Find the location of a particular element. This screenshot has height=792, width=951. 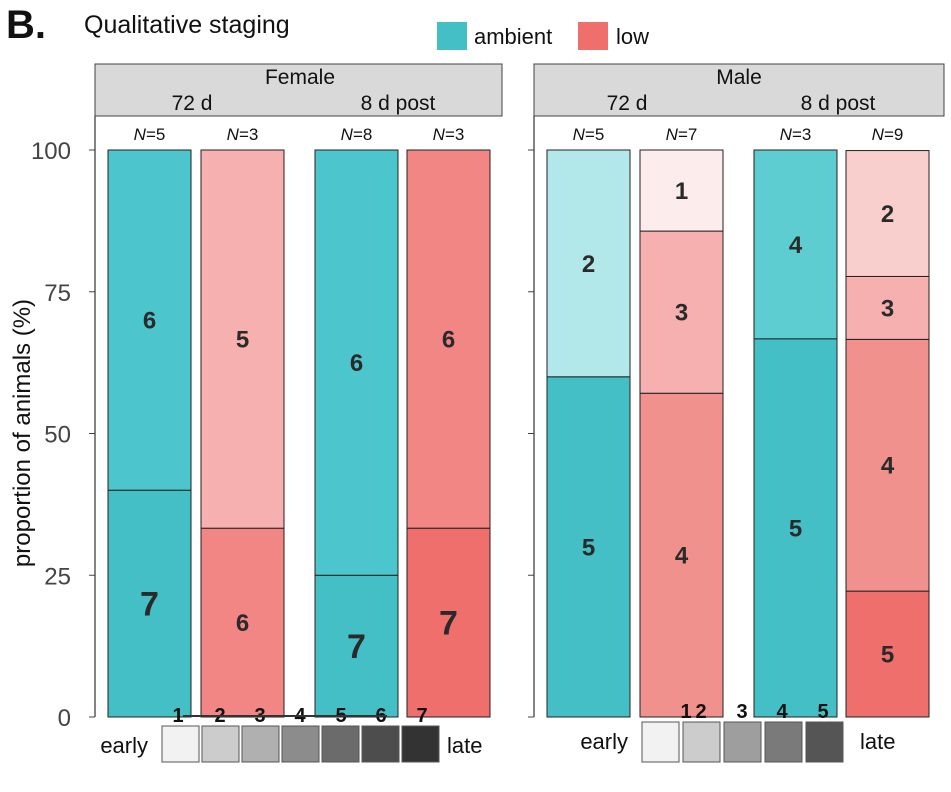

y-tick-label: 75 is located at coordinates (57, 293).